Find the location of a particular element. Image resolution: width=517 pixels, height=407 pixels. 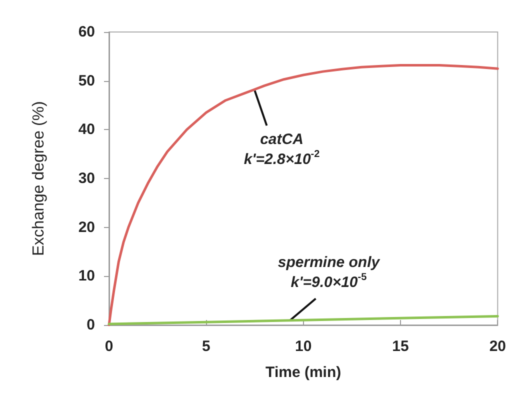

y-tick-label: 40 is located at coordinates (86, 129).